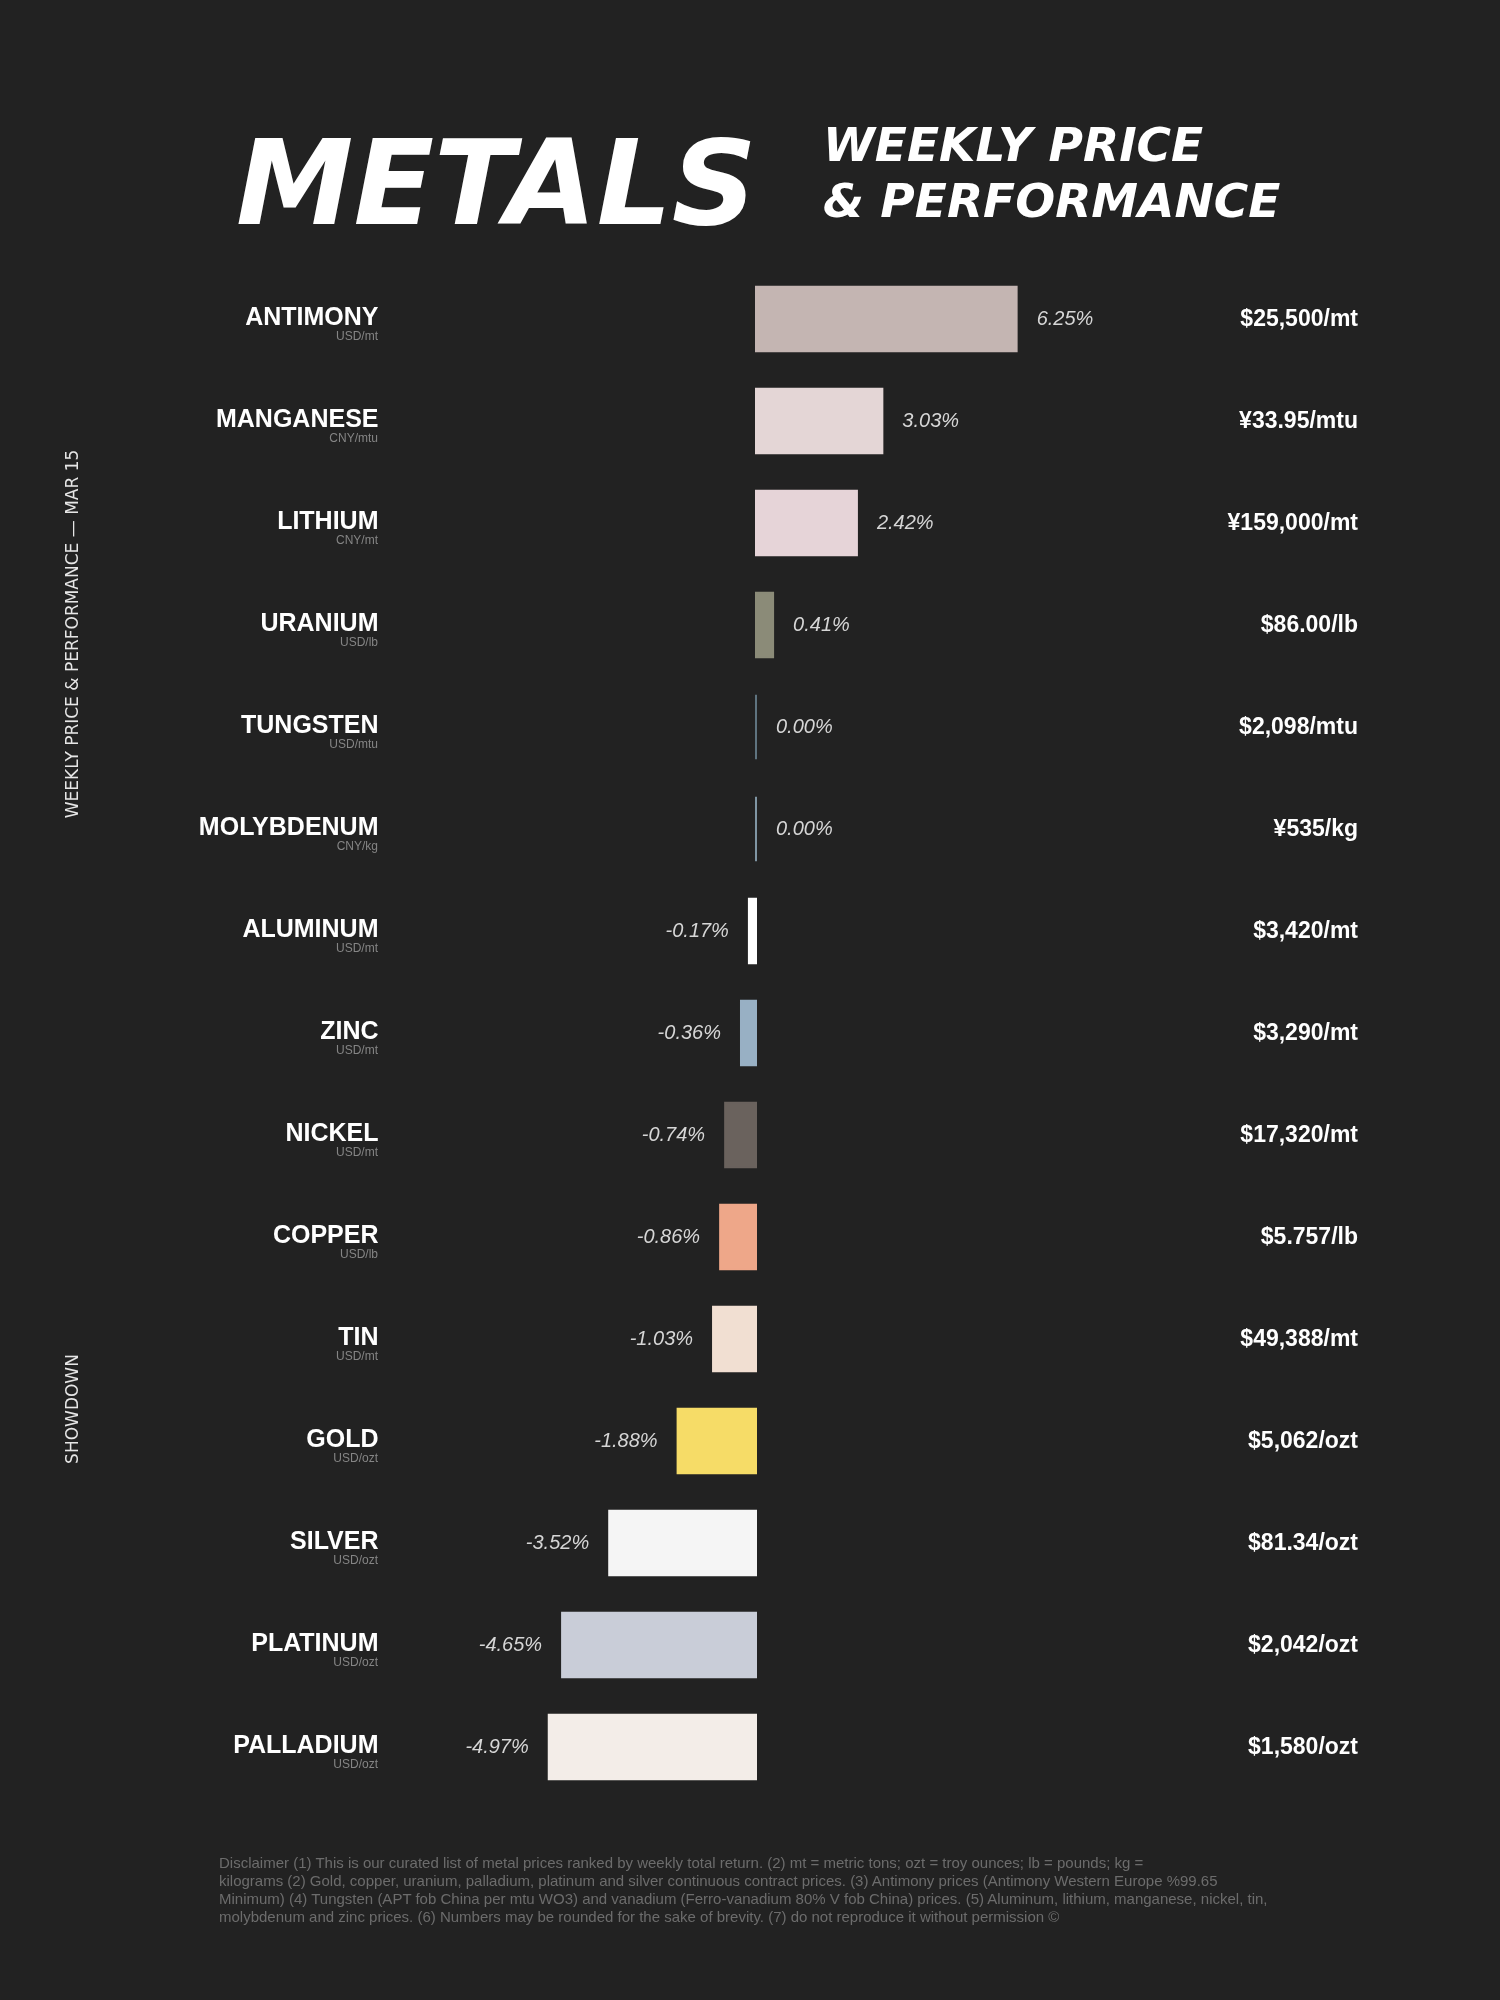 The width and height of the screenshot is (1500, 2000). I want to click on text: $81.34/ozt, so click(1303, 1542).